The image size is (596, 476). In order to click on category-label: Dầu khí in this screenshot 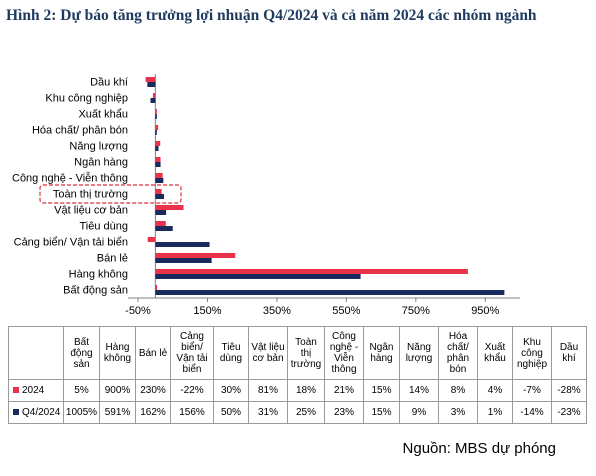, I will do `click(109, 83)`.